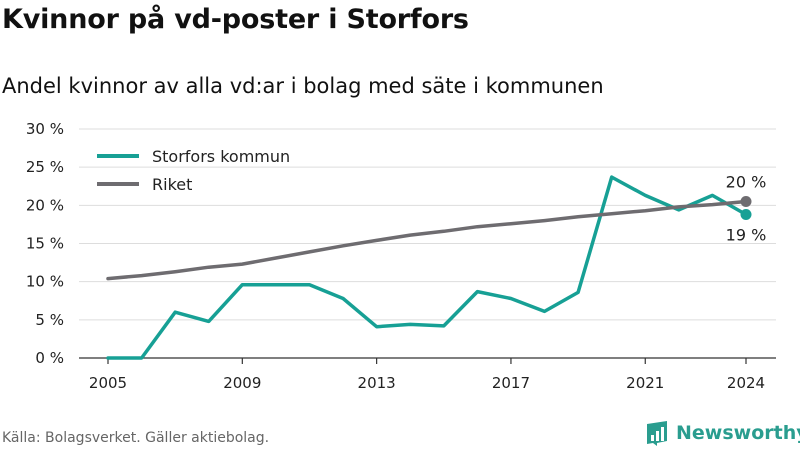 The width and height of the screenshot is (800, 450). I want to click on y-tick-label: 30 %, so click(45, 129).